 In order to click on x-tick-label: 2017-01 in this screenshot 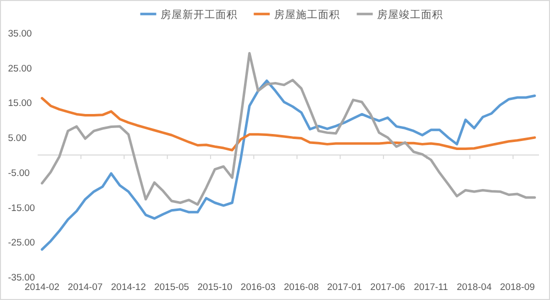, I will do `click(344, 287)`.